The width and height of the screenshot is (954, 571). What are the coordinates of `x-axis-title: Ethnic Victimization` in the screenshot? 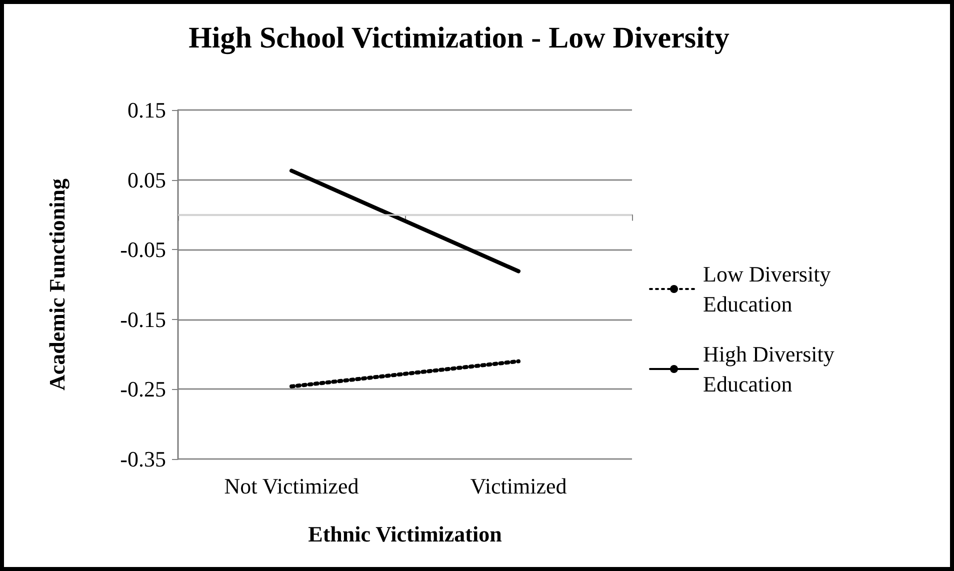 It's located at (405, 534).